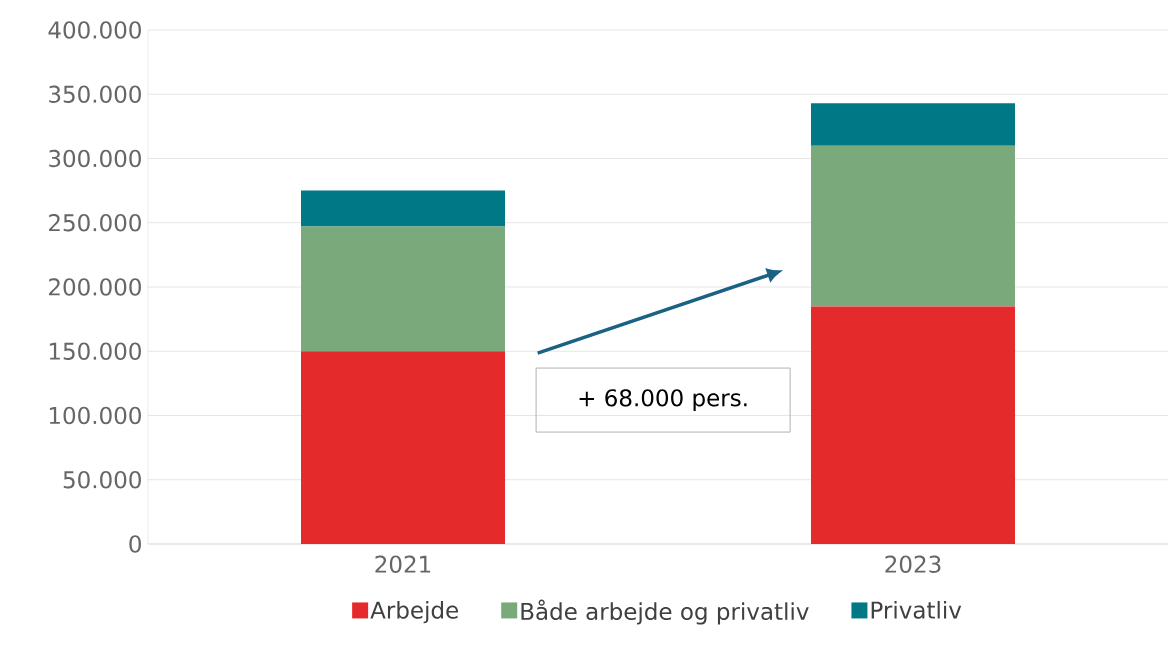 This screenshot has height=653, width=1170. Describe the element at coordinates (916, 609) in the screenshot. I see `legend-label: Privatliv` at that location.